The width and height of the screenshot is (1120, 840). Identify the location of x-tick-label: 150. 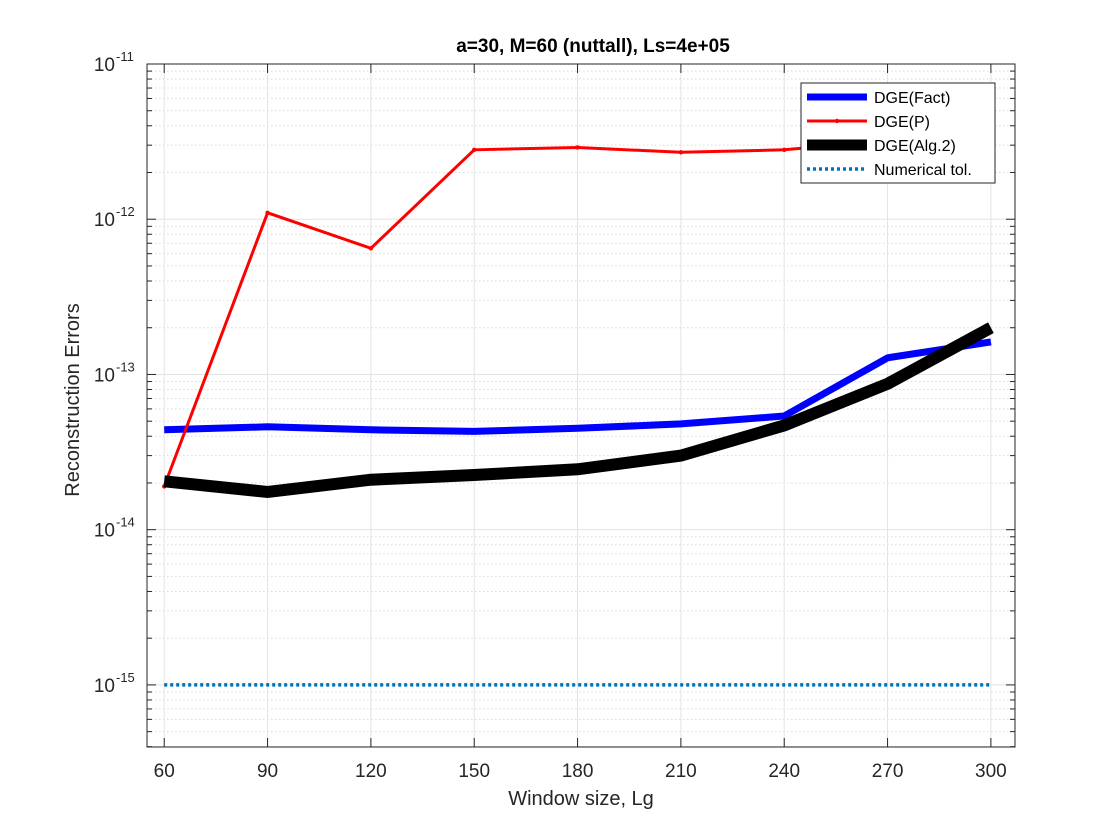
(474, 771).